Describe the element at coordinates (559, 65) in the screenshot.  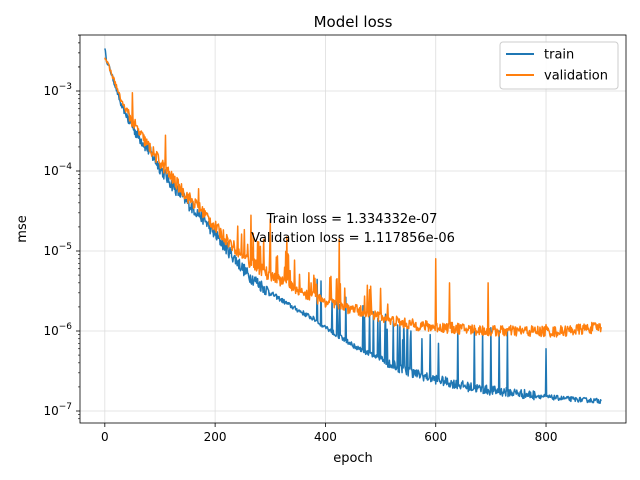
I see `legend: train validation` at that location.